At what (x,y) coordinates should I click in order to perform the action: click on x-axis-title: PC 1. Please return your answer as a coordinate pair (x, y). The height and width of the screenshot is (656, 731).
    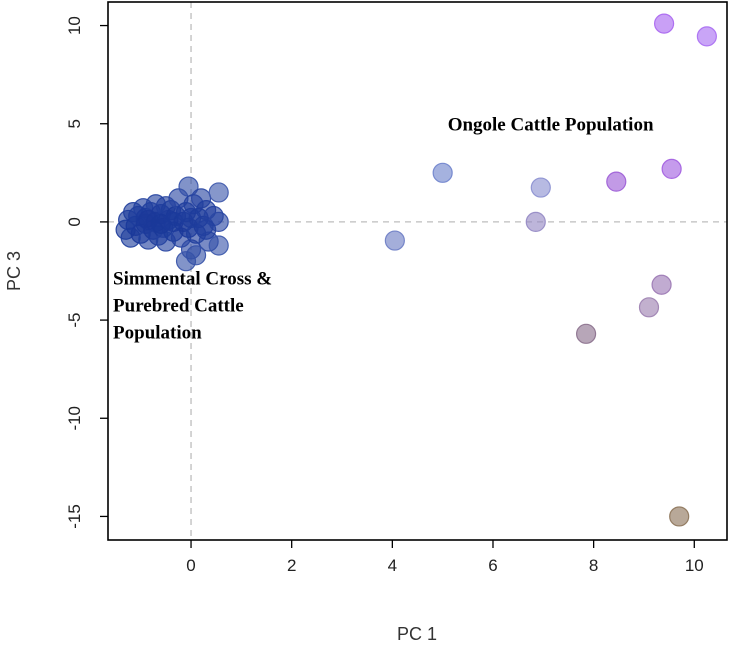
    Looking at the image, I should click on (417, 634).